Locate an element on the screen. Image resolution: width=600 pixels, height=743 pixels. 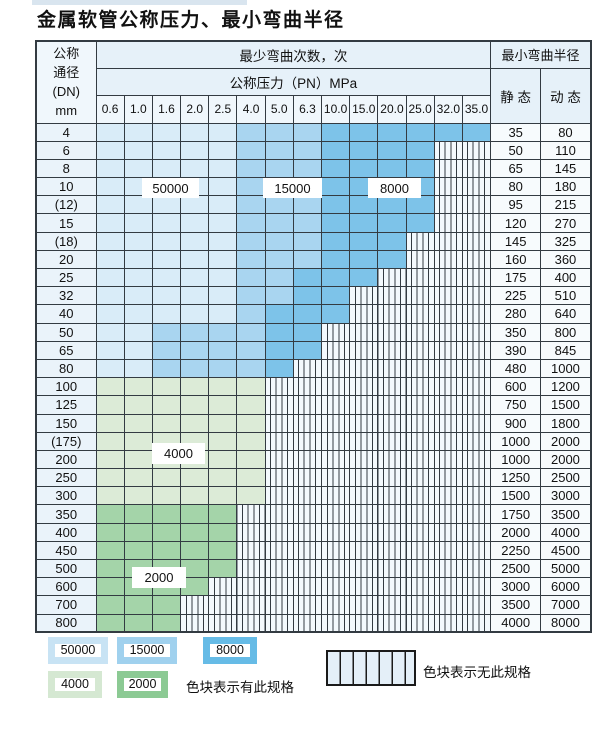
legend-no-spec-note: 色块表示无此规格 is located at coordinates (477, 672).